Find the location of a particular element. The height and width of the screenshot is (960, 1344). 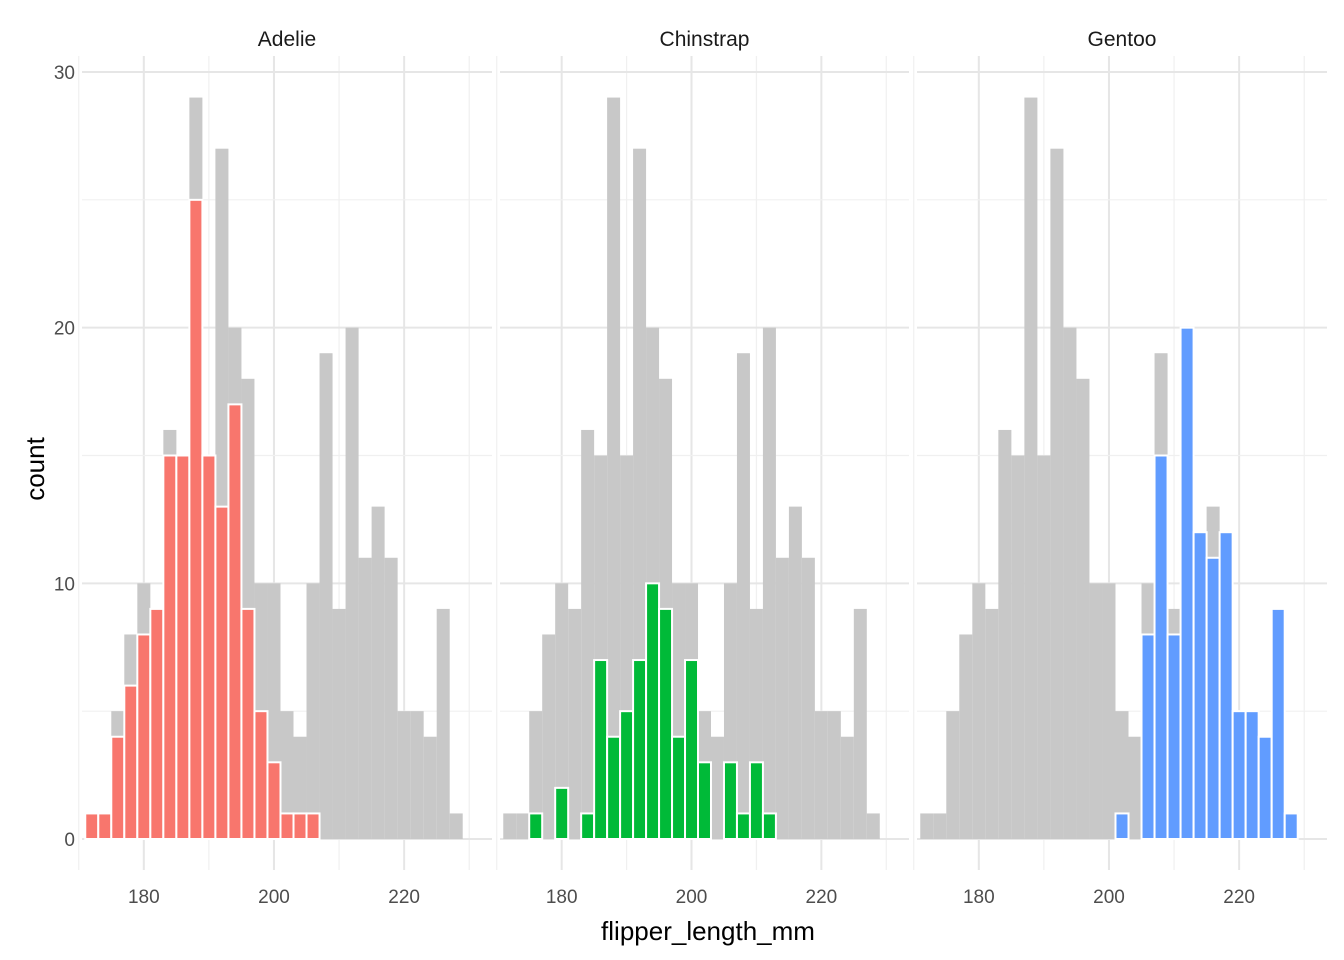

x-axis-title: flipper_length_mm is located at coordinates (708, 931).